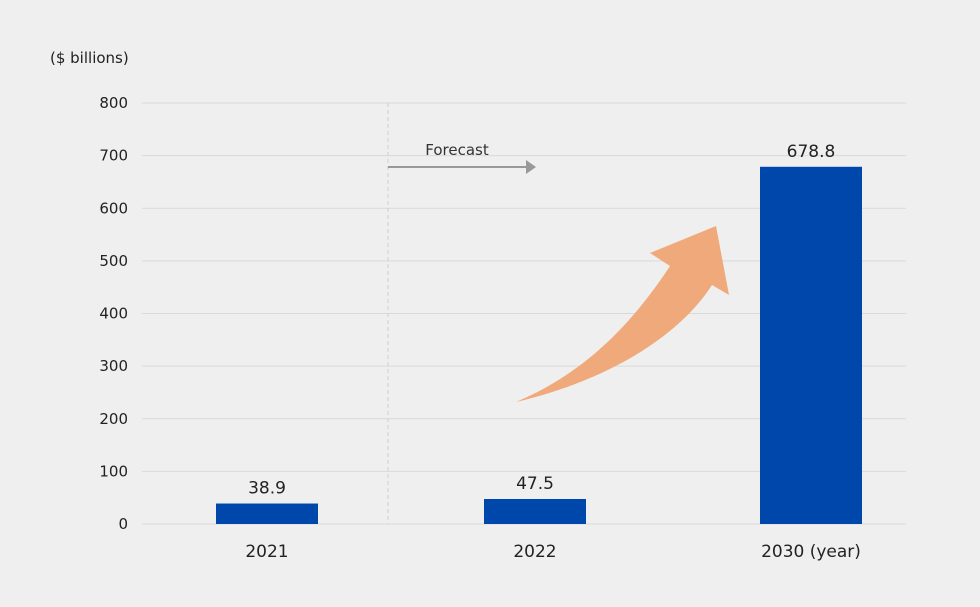 The height and width of the screenshot is (607, 980). I want to click on y-tick-label: 0, so click(123, 524).